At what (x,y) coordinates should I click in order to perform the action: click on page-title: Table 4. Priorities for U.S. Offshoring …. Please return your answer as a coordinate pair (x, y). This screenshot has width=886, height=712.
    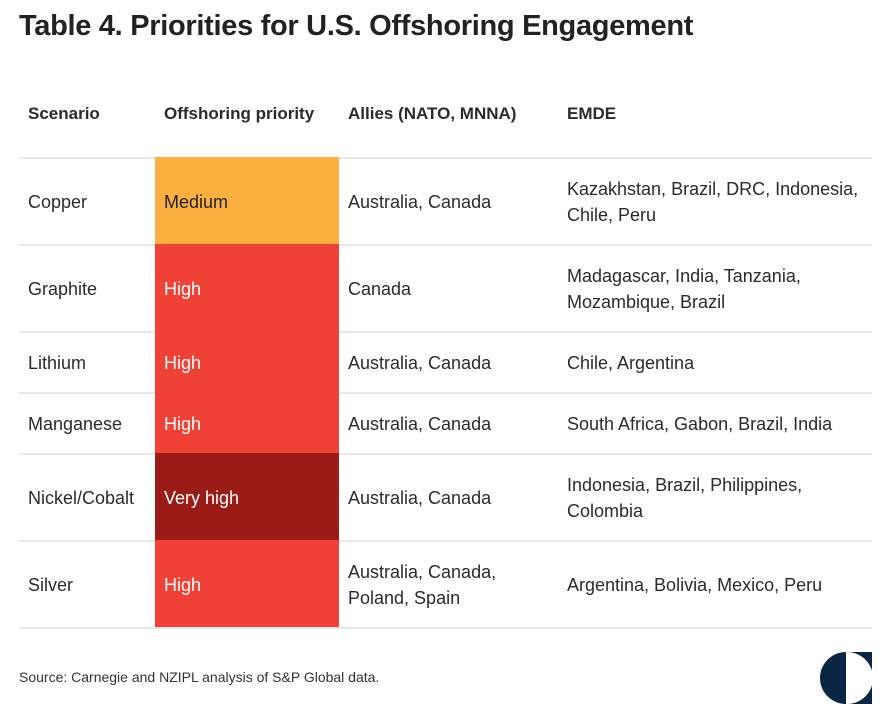
    Looking at the image, I should click on (356, 26).